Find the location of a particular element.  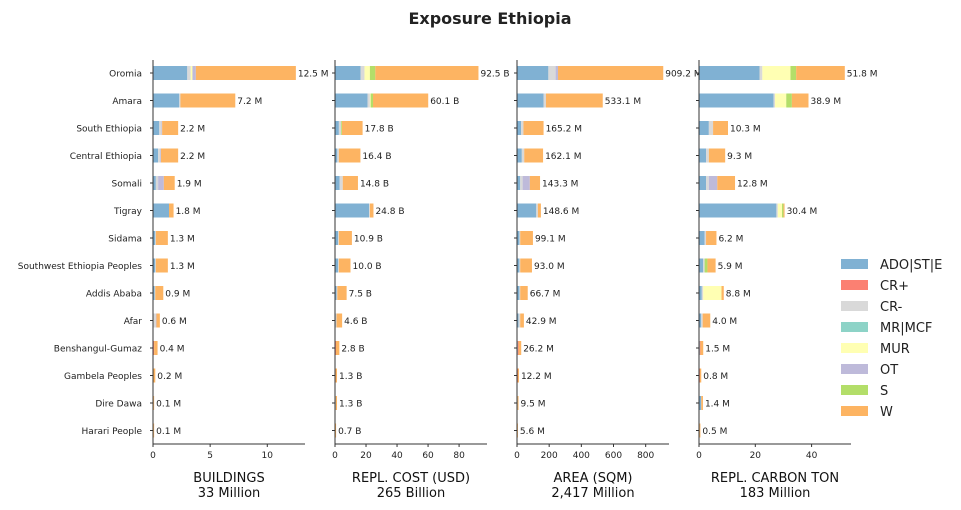

bar-value-label: 5.9 M is located at coordinates (730, 267).